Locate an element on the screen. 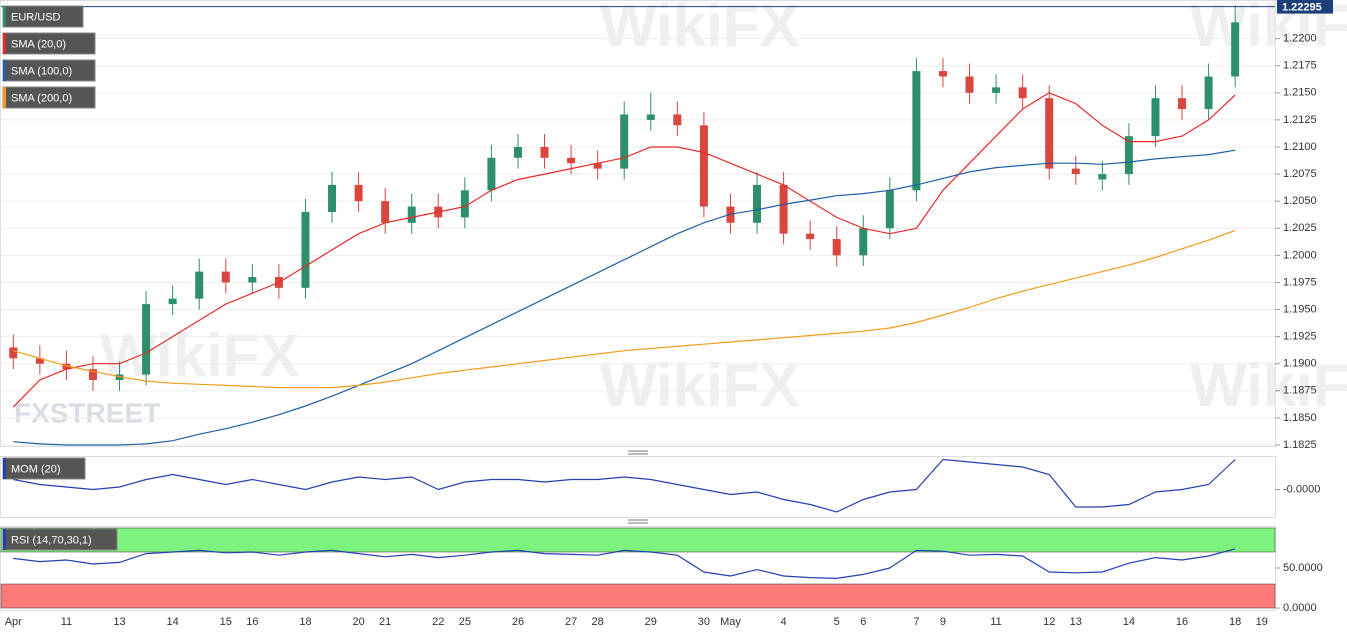 The image size is (1347, 636). x-tick-label: 13 is located at coordinates (1076, 622).